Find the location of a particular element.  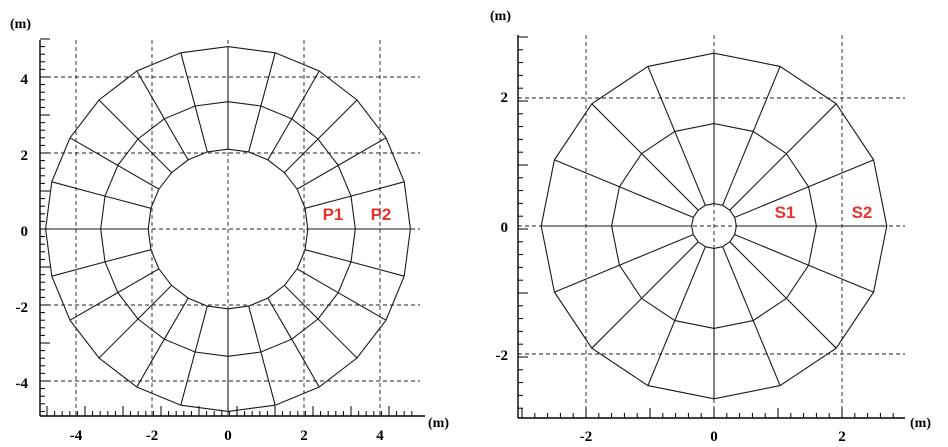

left-y-tick-label: 0 is located at coordinates (25, 232).